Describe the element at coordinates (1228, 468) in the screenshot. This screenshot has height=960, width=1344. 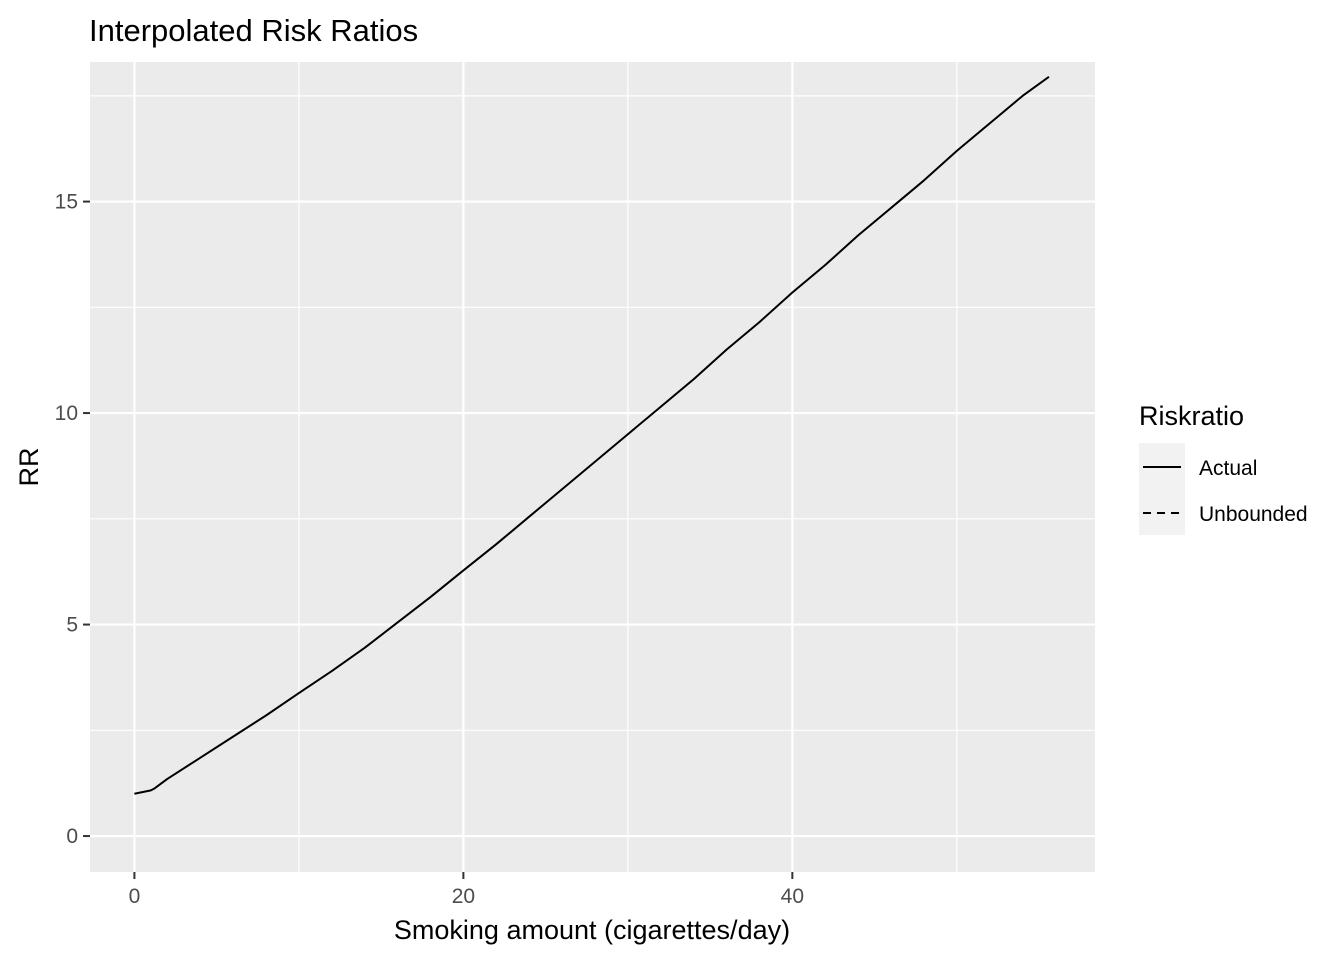
I see `legend-label-actual: Actual` at that location.